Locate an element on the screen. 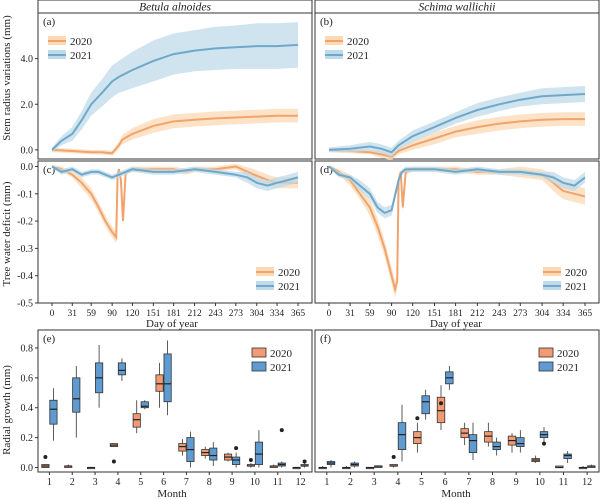 Image resolution: width=600 pixels, height=499 pixels. y-tick-label: -0.2 is located at coordinates (25, 222).